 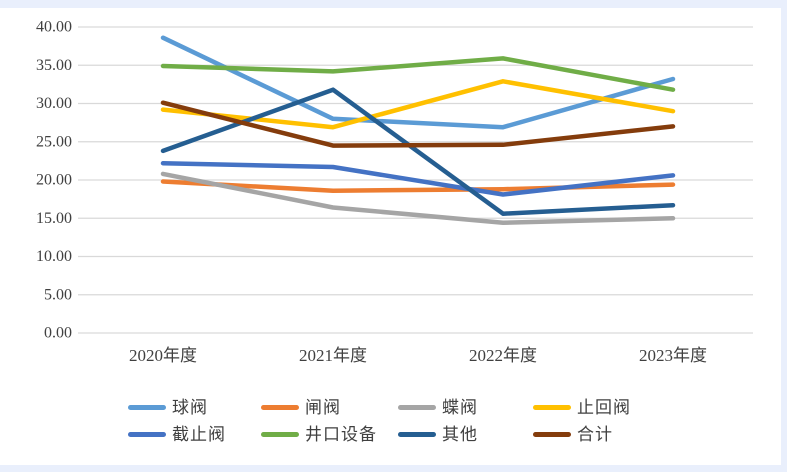 I want to click on series-line-蝶阀, so click(x=418, y=198).